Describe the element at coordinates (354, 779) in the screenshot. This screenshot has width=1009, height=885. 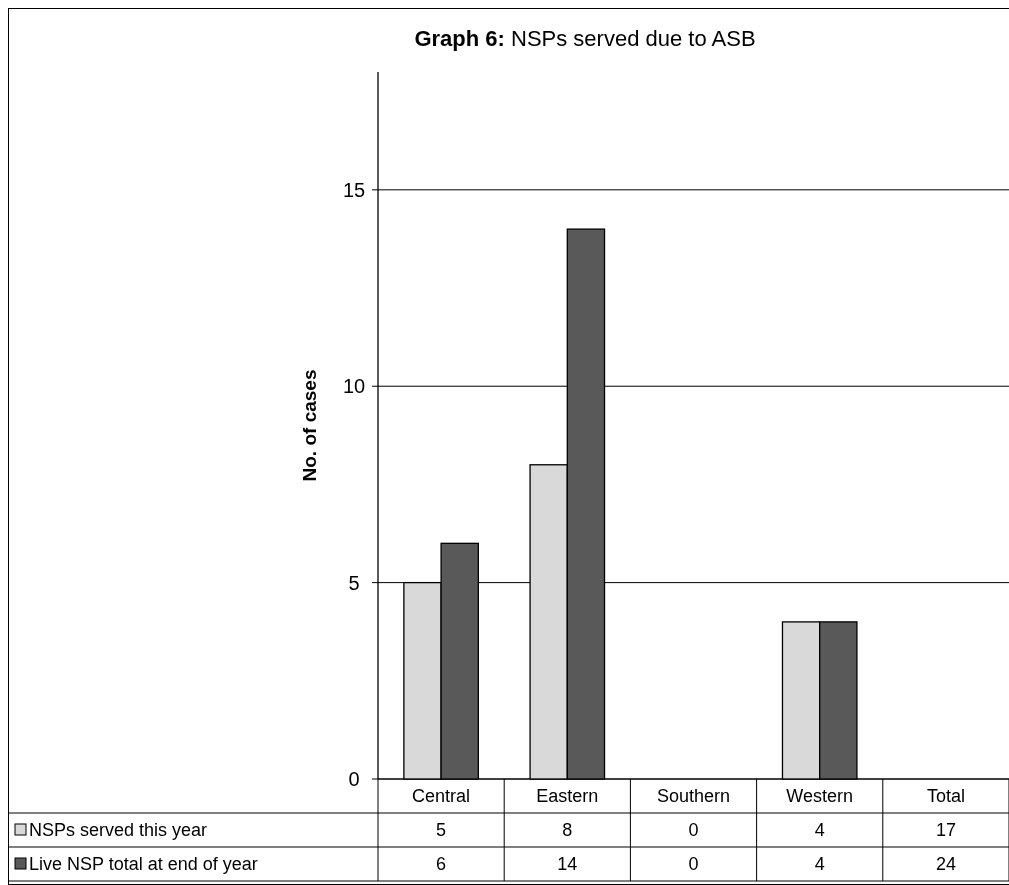
I see `y-tick-label: 0` at that location.